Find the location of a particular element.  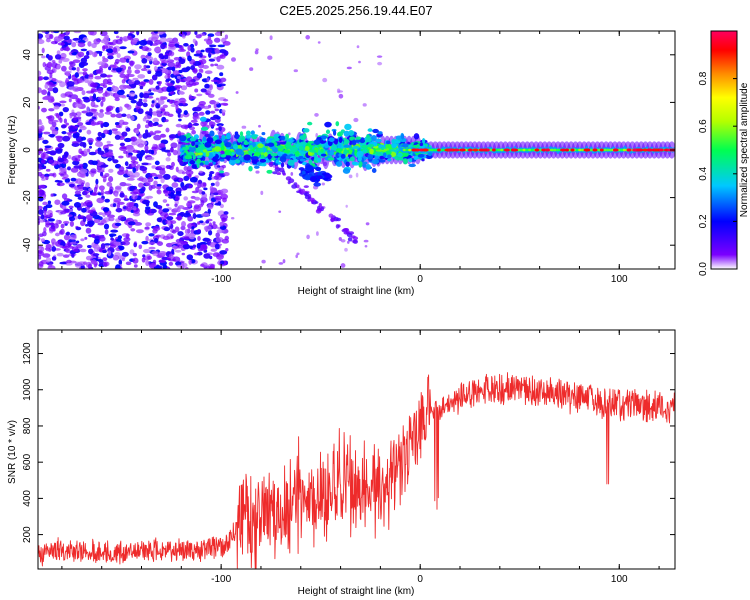

x-tick-label: 100 is located at coordinates (619, 579).